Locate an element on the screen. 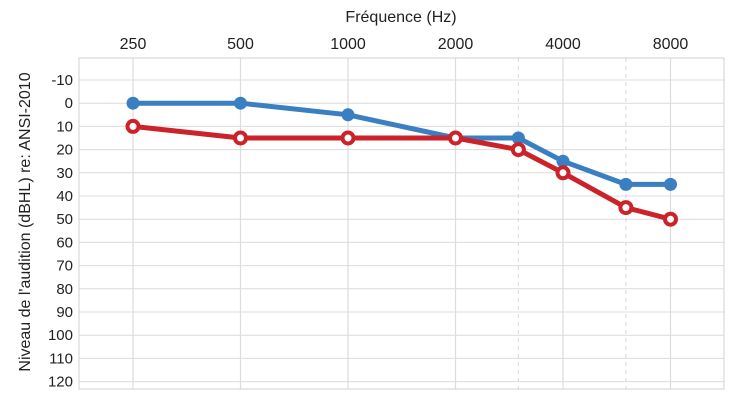  y-tick-label: 70 is located at coordinates (64, 266).